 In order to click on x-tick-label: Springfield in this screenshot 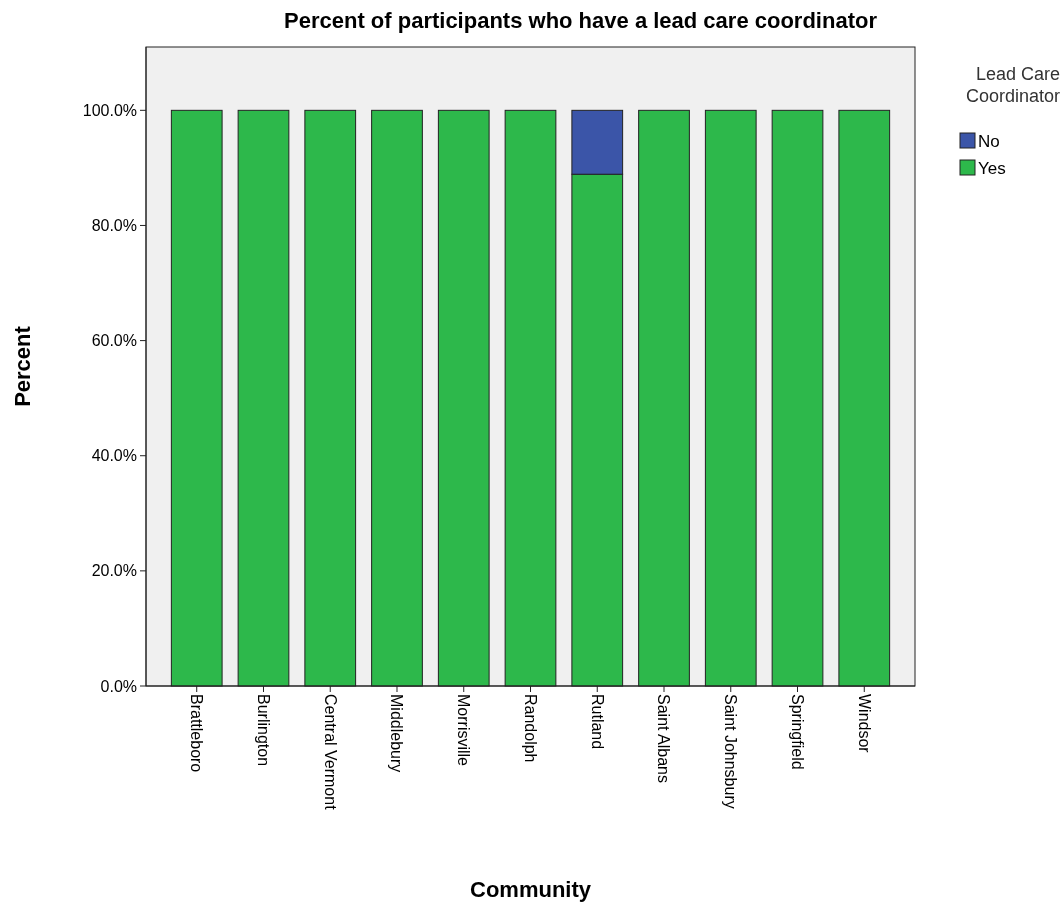, I will do `click(797, 732)`.